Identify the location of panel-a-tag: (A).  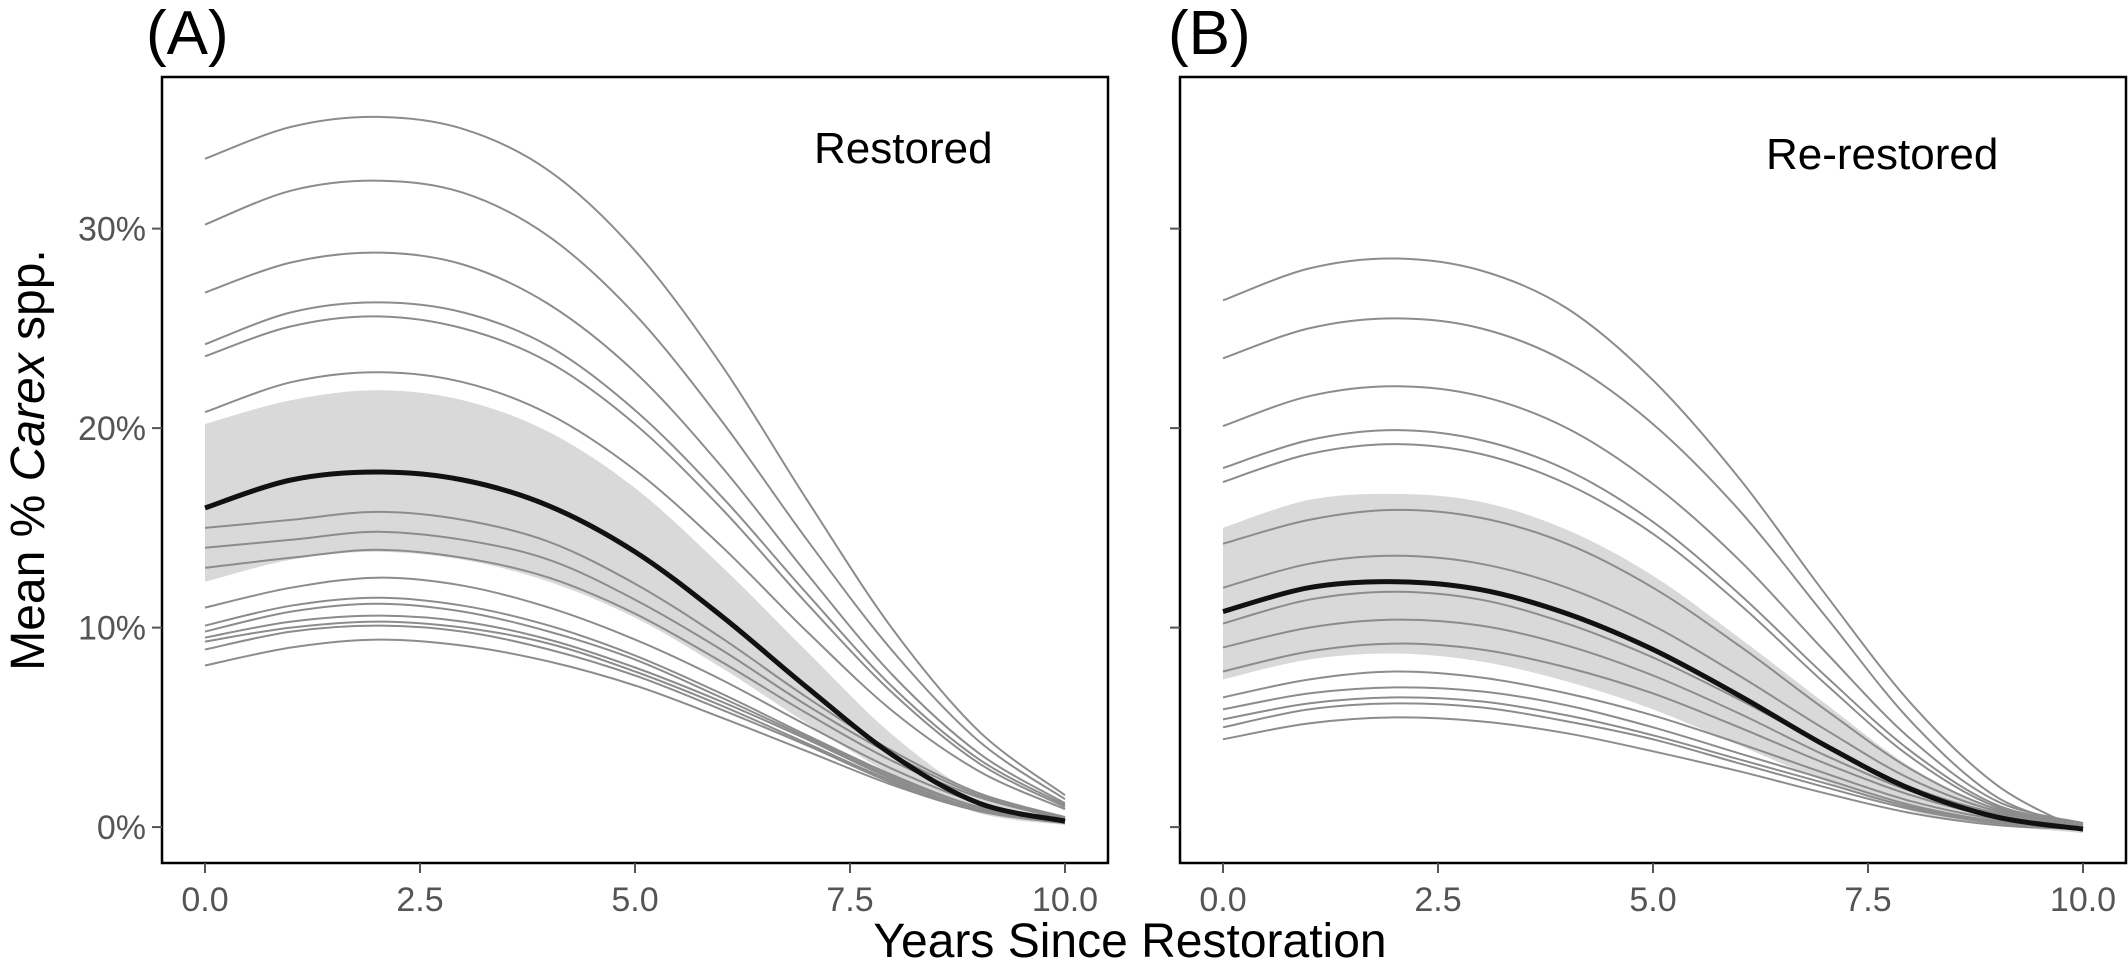
(187, 34).